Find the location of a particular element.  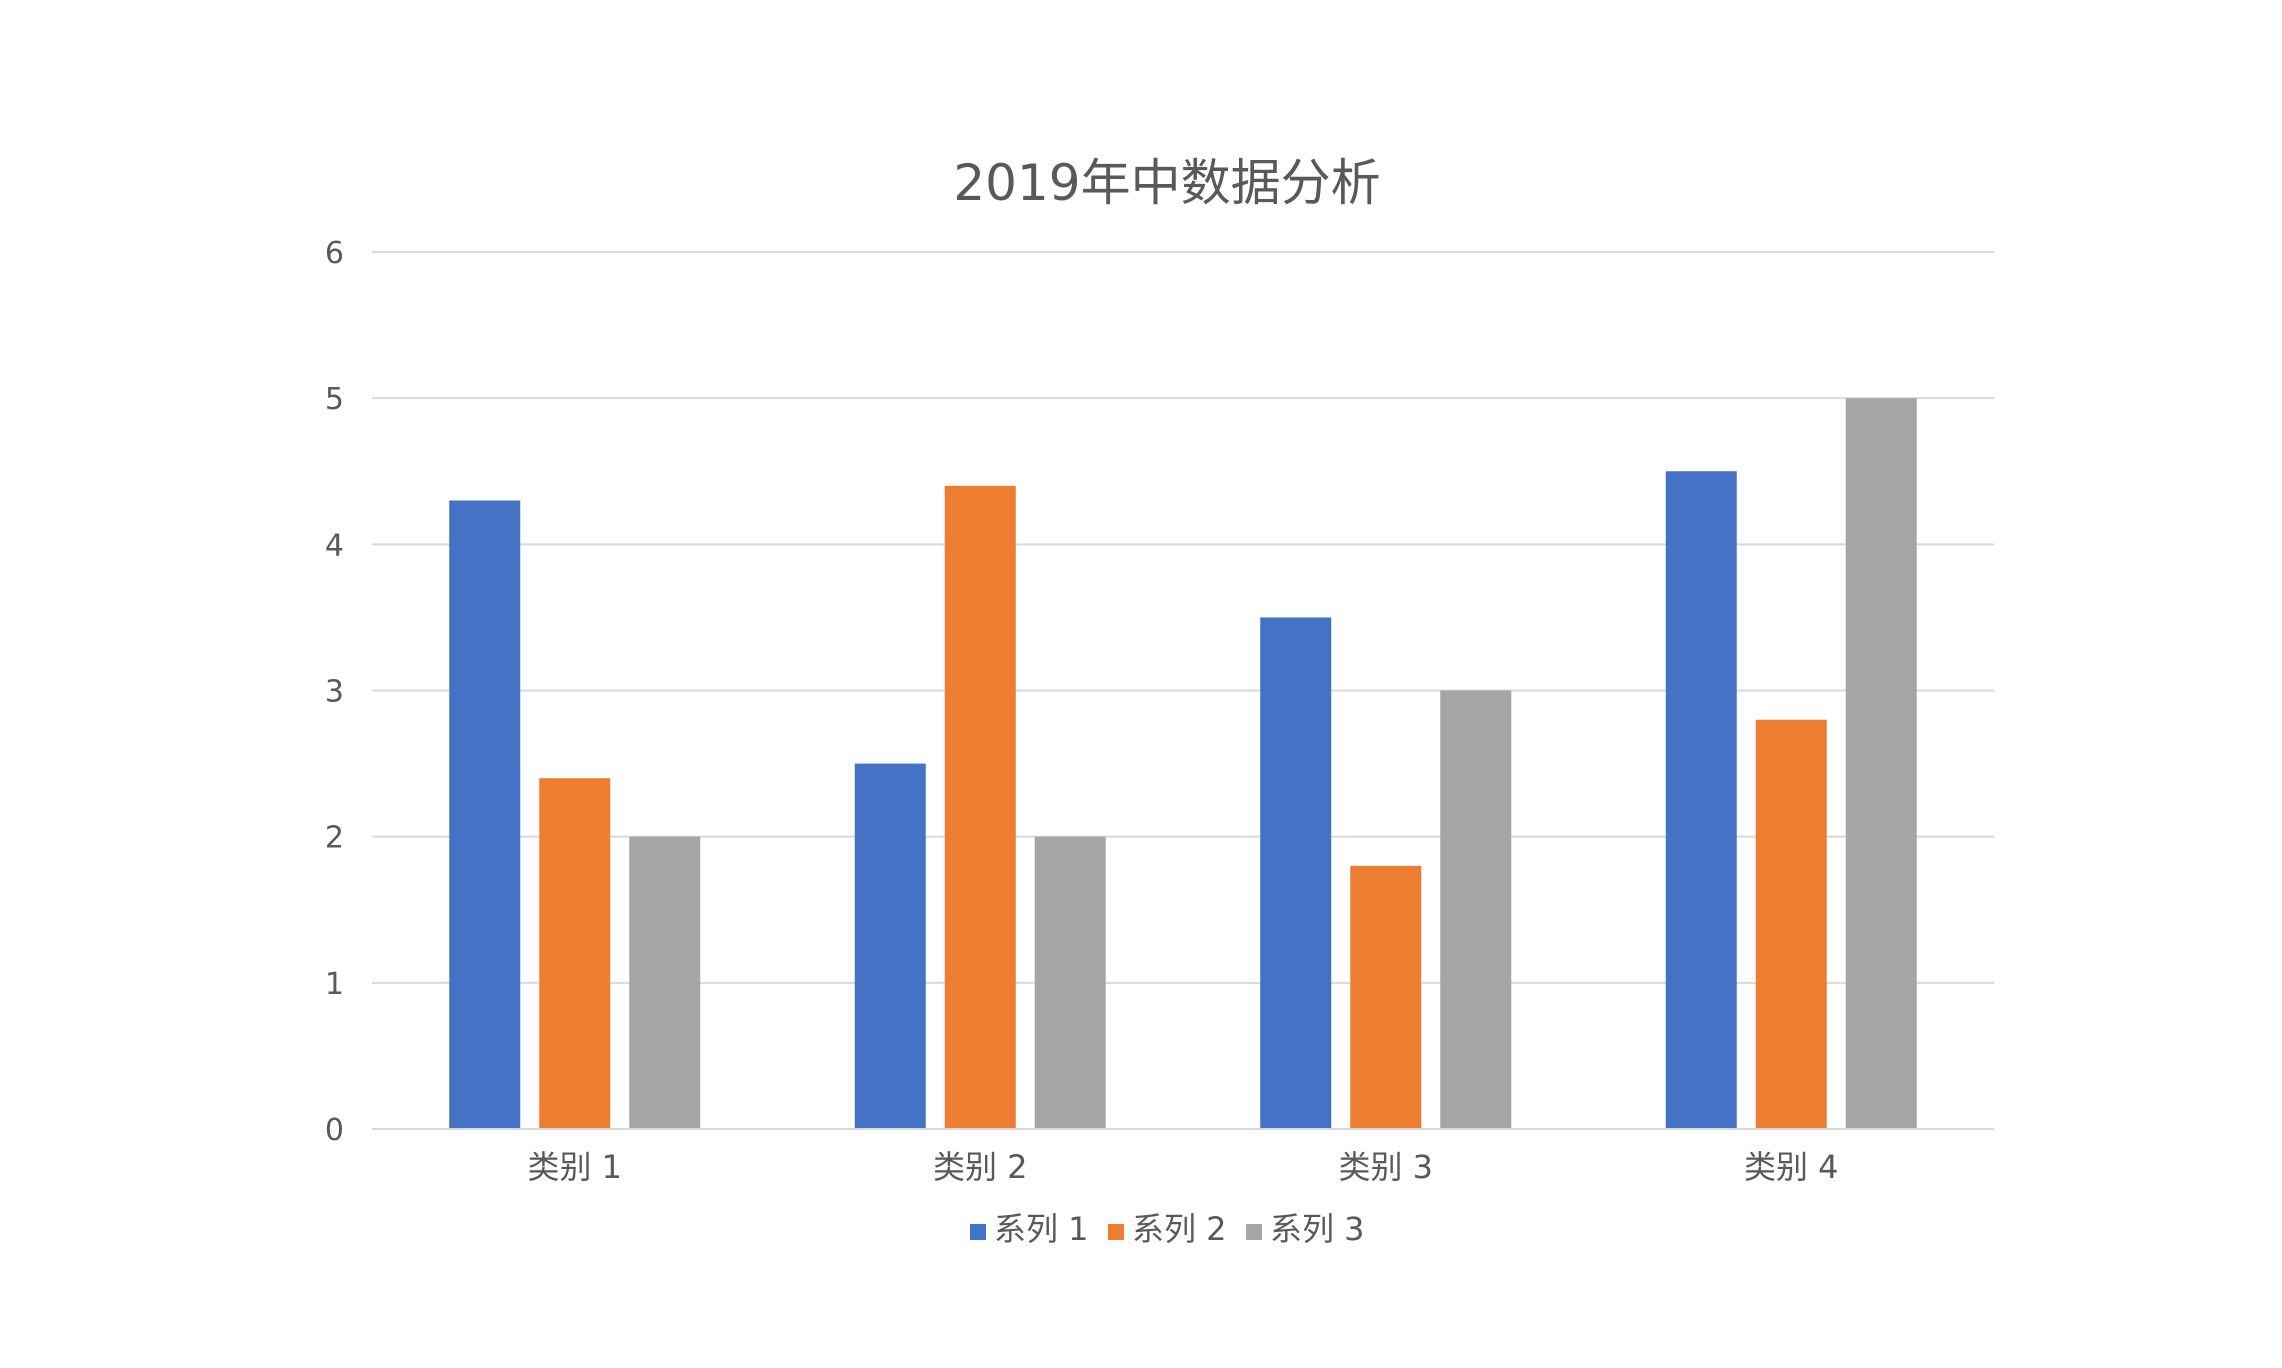

y-axis-ticks: 0 1 2 3 4 5 6 is located at coordinates (334, 692).